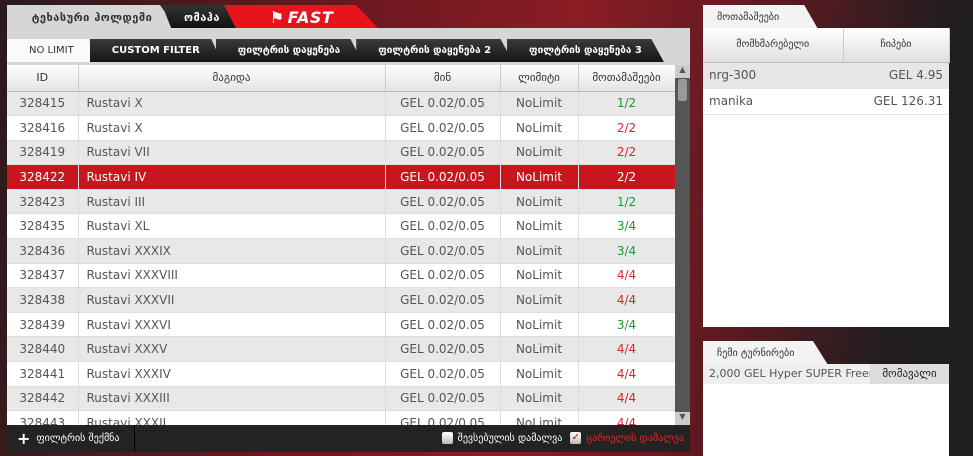 The width and height of the screenshot is (973, 456). I want to click on tab-custom-filter: CUSTOM FILTER, so click(155, 50).